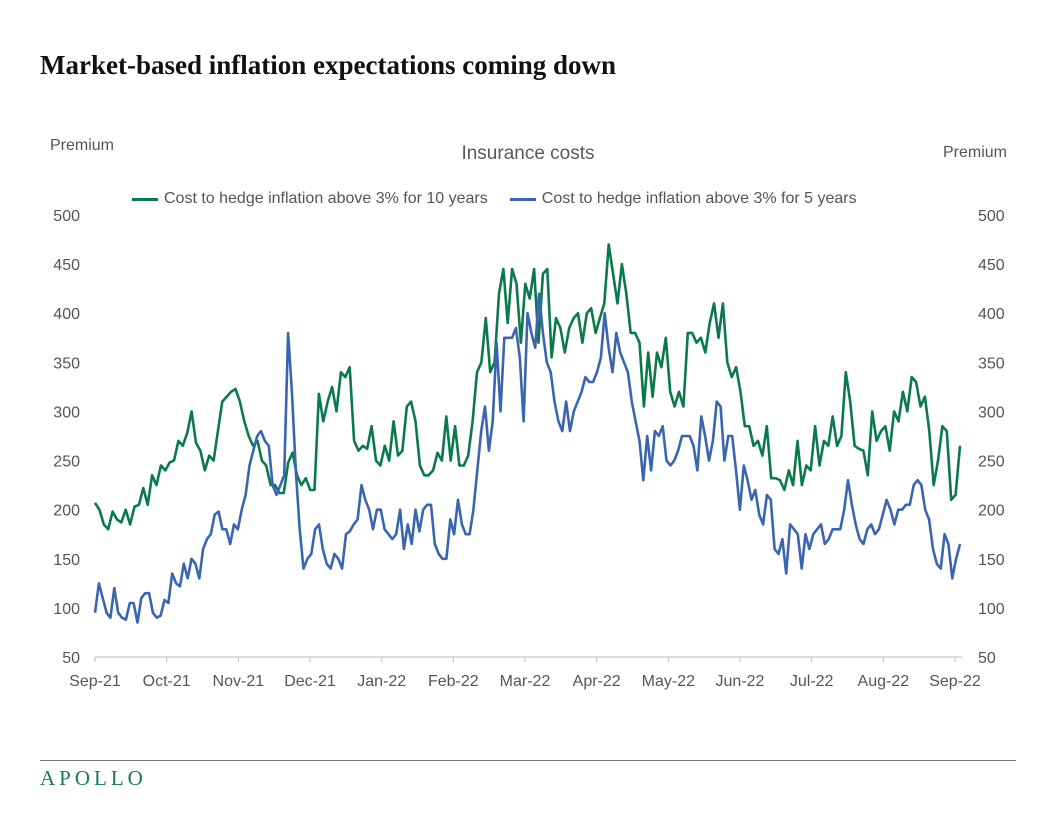 The image size is (1056, 816). What do you see at coordinates (167, 681) in the screenshot?
I see `x-tick-label: Oct-21` at bounding box center [167, 681].